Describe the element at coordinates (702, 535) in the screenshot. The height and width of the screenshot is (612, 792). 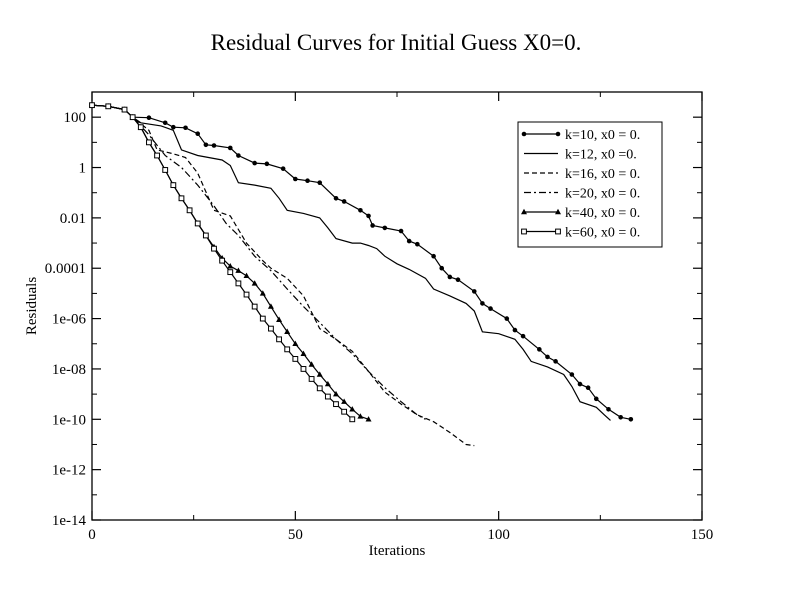
I see `x-tick-label: 150` at that location.